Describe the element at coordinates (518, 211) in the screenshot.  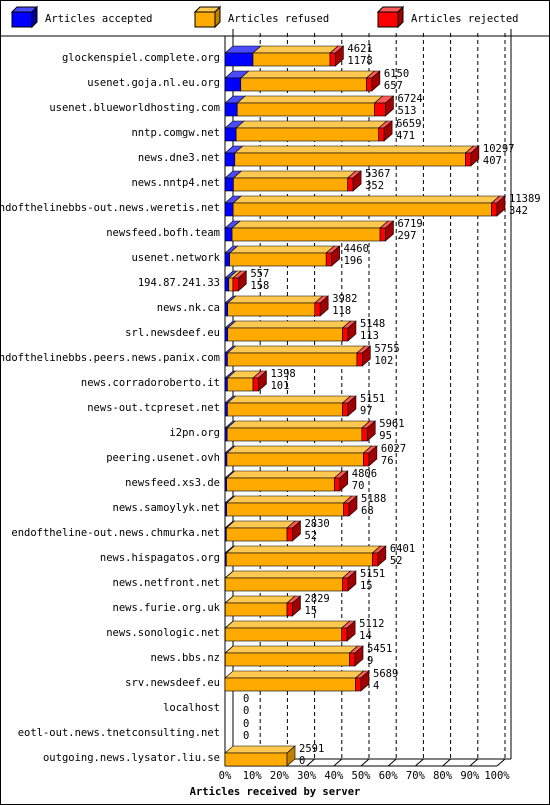
I see `accepted-label: 342` at that location.